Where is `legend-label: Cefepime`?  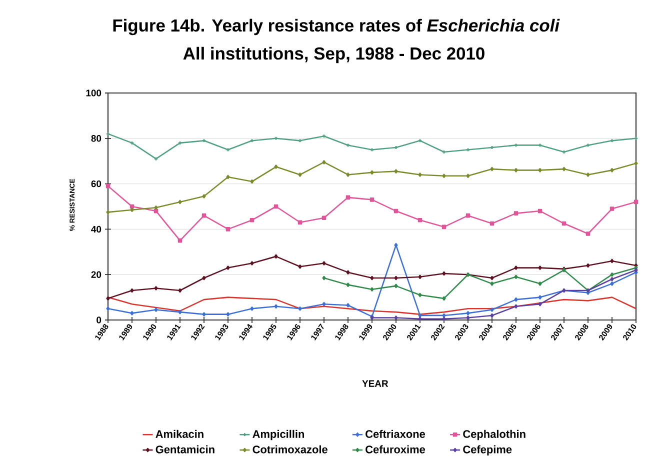
legend-label: Cefepime is located at coordinates (487, 450).